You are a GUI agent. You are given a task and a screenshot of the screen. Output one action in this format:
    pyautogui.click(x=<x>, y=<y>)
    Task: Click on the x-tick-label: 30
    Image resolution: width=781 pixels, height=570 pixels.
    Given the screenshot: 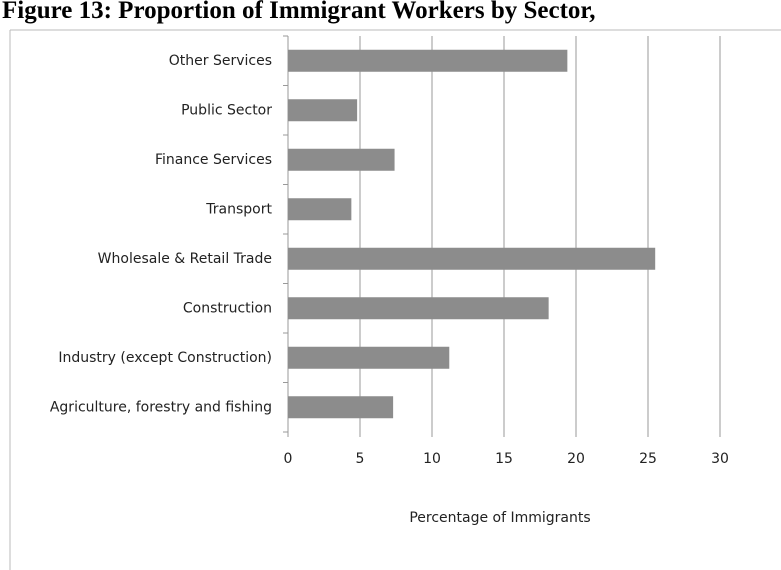 What is the action you would take?
    pyautogui.click(x=720, y=459)
    